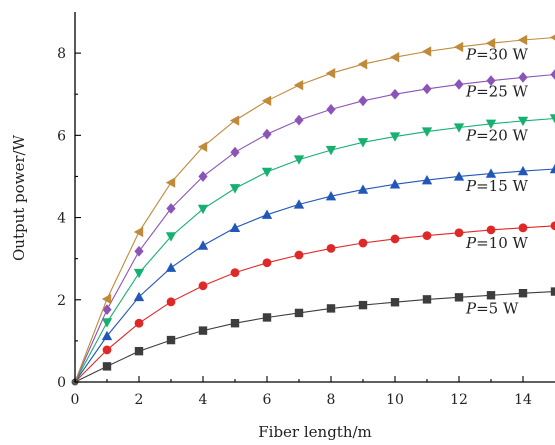 The image size is (555, 445). I want to click on series-label-suffix: =25 W, so click(502, 91).